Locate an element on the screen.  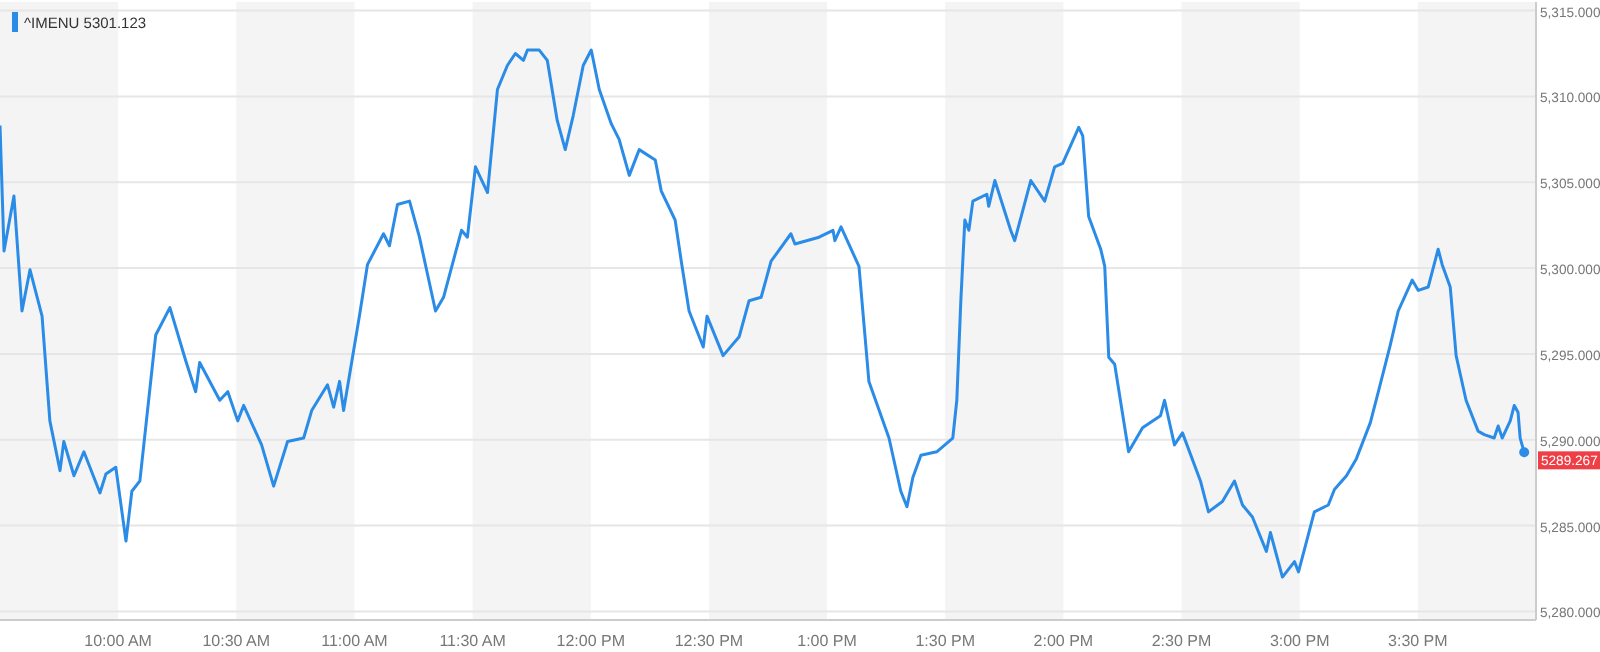
x-tick-label: 11:00 AM is located at coordinates (355, 641).